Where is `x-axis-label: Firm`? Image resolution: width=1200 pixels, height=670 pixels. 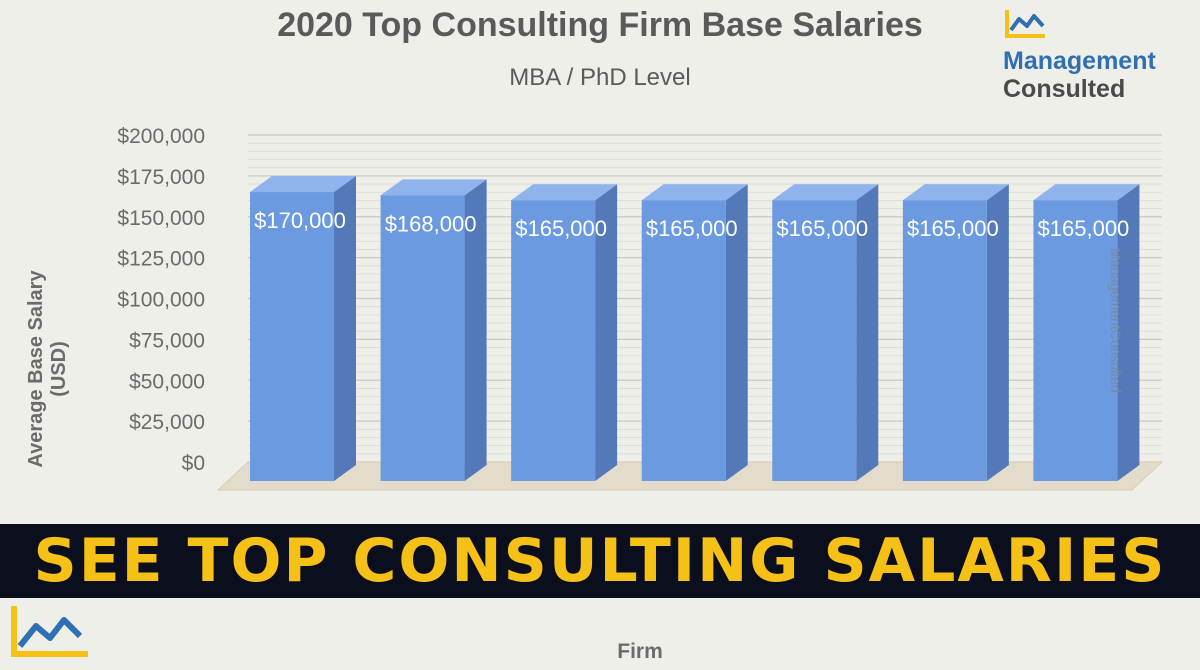
x-axis-label: Firm is located at coordinates (640, 651).